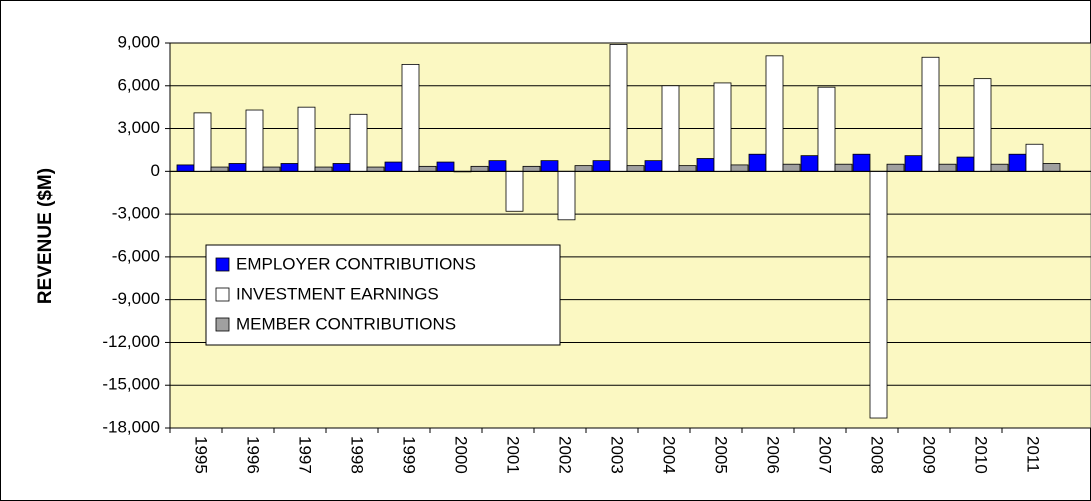 The image size is (1091, 501). I want to click on legend-label: EMPLOYER CONTRIBUTIONS, so click(356, 263).